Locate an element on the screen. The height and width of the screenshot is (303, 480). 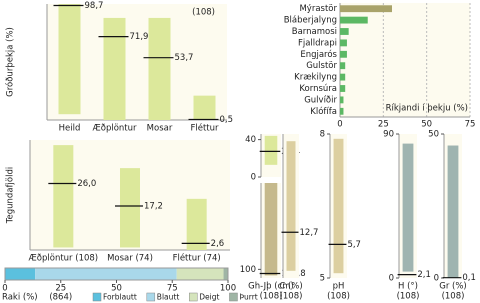
y-tick-label: 5 is located at coordinates (322, 279).